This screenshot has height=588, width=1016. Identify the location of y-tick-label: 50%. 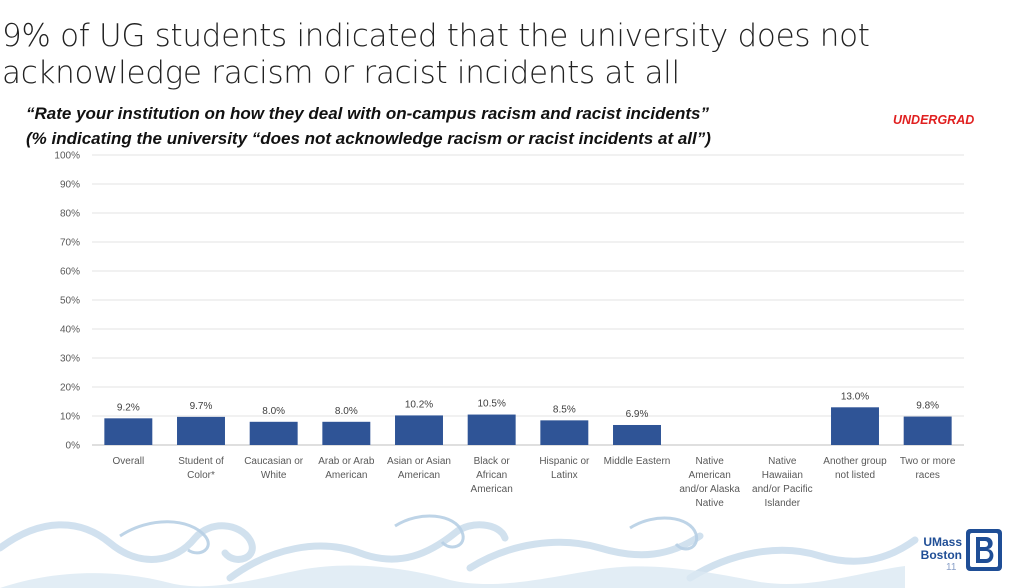
(70, 301).